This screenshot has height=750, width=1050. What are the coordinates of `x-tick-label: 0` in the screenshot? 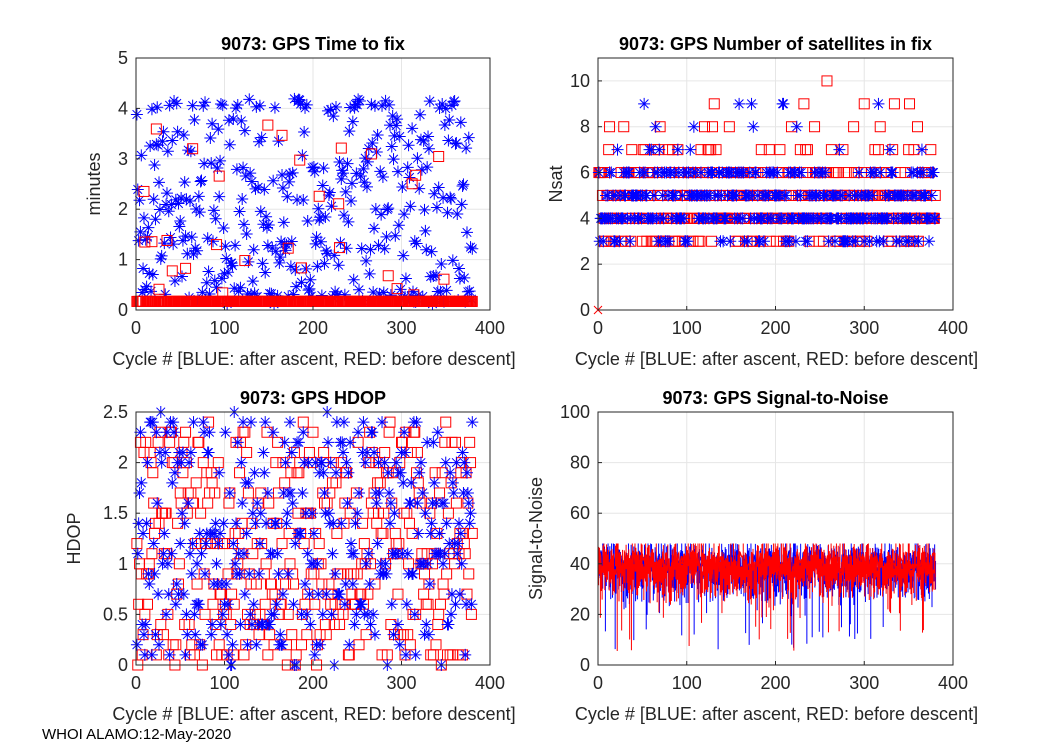 It's located at (136, 683).